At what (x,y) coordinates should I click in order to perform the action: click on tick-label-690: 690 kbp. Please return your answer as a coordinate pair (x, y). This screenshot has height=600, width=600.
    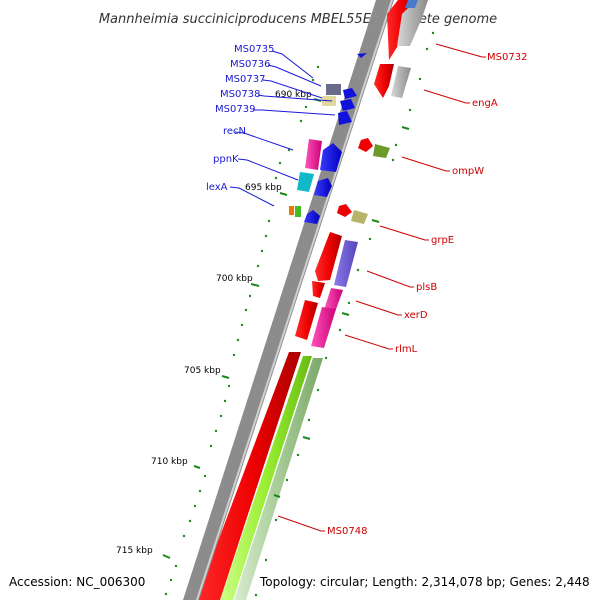
    Looking at the image, I should click on (293, 95).